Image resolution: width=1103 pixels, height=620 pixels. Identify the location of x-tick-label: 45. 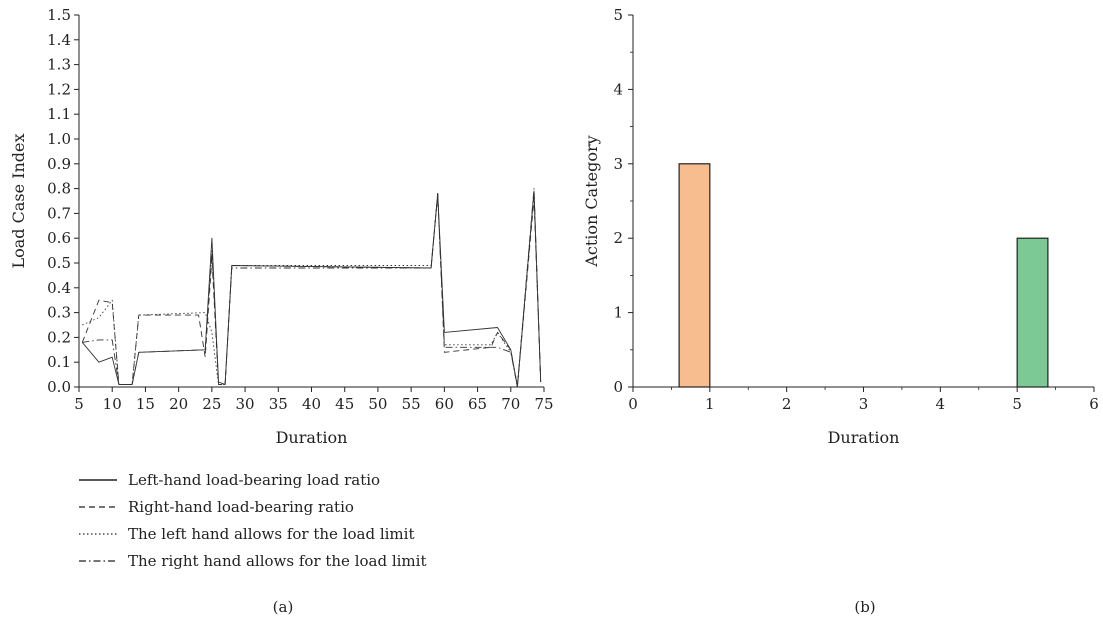
(344, 404).